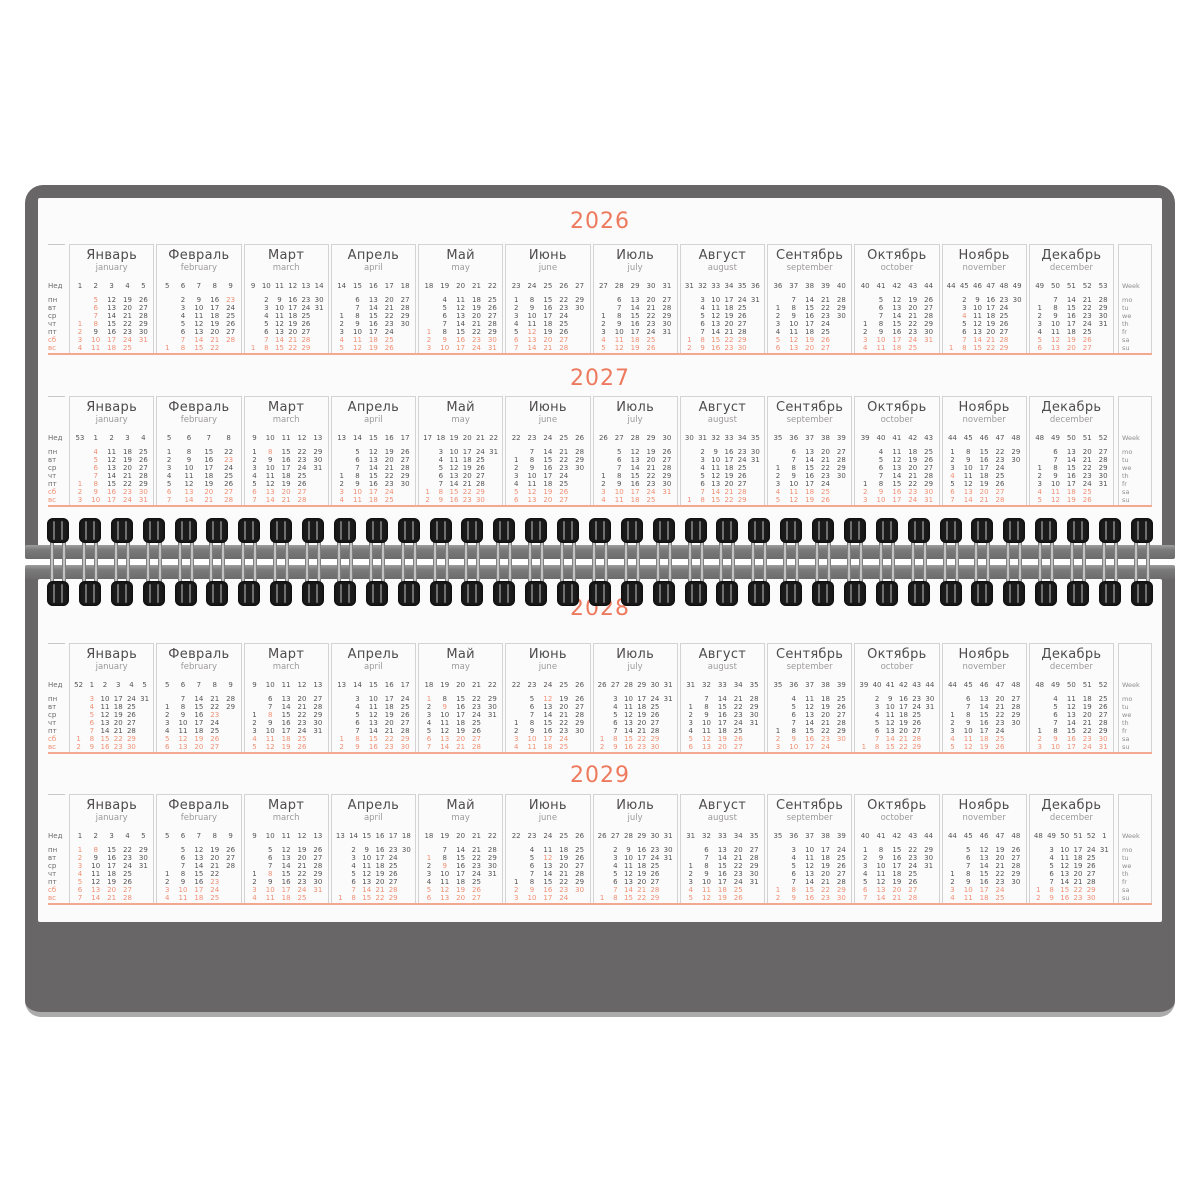 The image size is (1200, 1200). What do you see at coordinates (600, 378) in the screenshot?
I see `year-title: 2027` at bounding box center [600, 378].